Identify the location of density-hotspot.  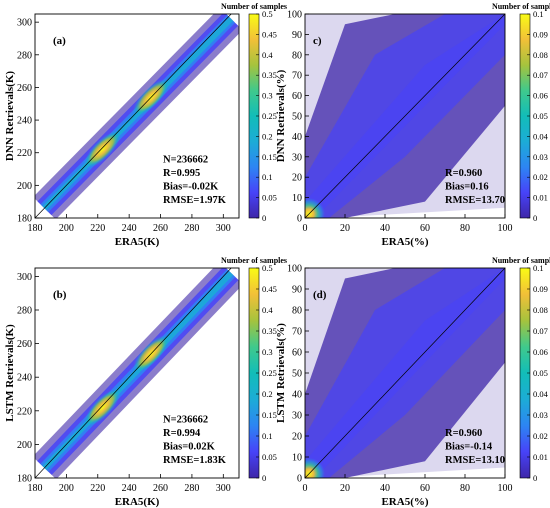
(102, 407).